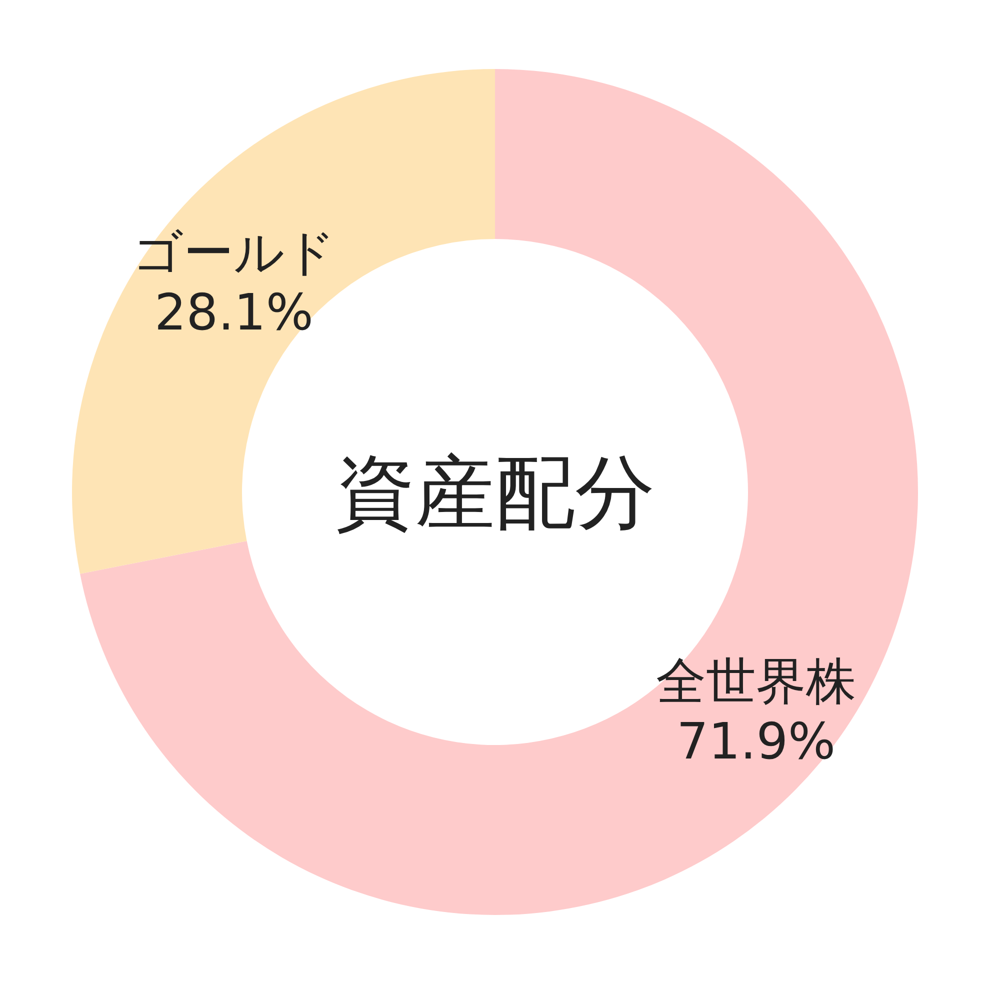  What do you see at coordinates (756, 741) in the screenshot?
I see `data-label: 71.9%` at bounding box center [756, 741].